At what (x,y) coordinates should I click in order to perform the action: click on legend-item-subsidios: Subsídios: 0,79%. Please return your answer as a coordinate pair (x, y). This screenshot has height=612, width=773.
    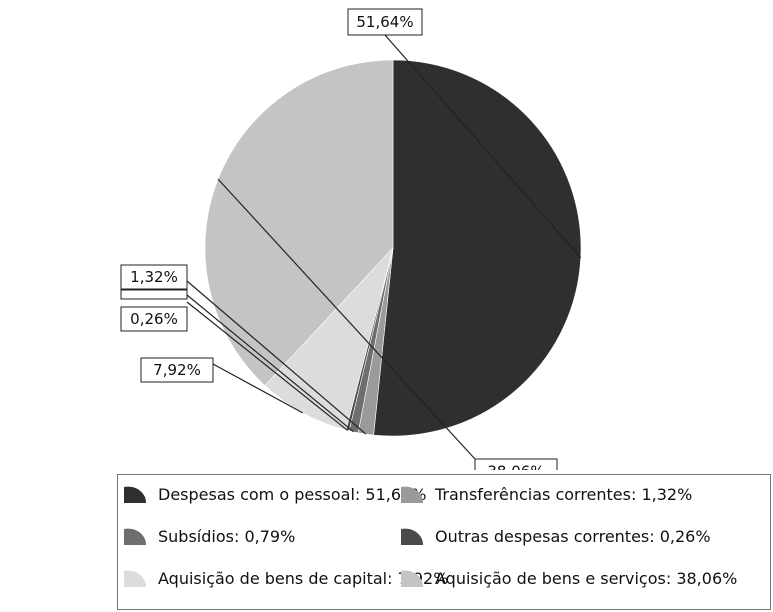
    Looking at the image, I should click on (209, 536).